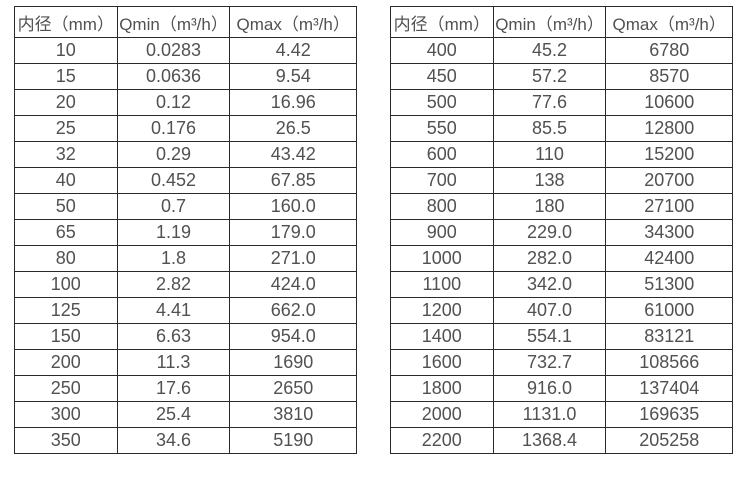  I want to click on table-cell: 83121, so click(669, 336).